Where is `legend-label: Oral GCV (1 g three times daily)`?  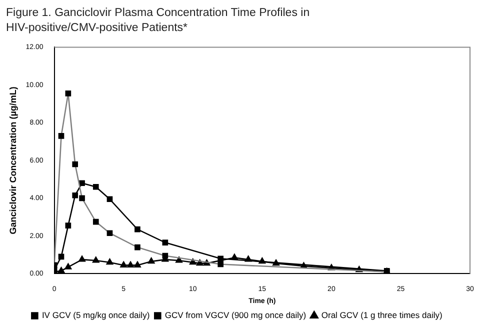
legend-label: Oral GCV (1 g three times daily) is located at coordinates (381, 315).